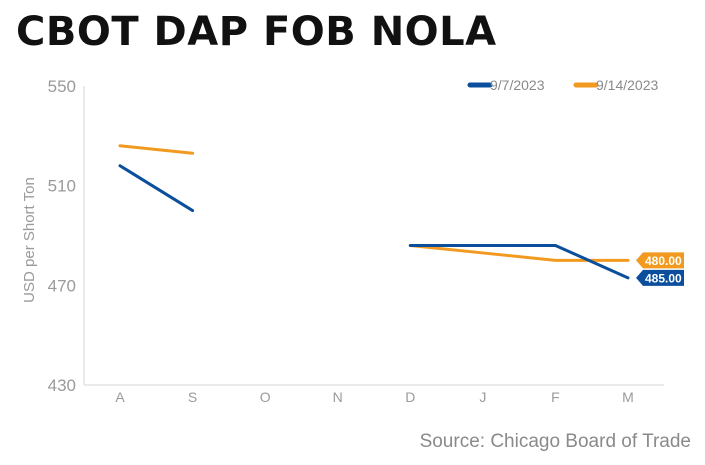 Image resolution: width=705 pixels, height=465 pixels. Describe the element at coordinates (265, 397) in the screenshot. I see `x-tick-label: O` at that location.